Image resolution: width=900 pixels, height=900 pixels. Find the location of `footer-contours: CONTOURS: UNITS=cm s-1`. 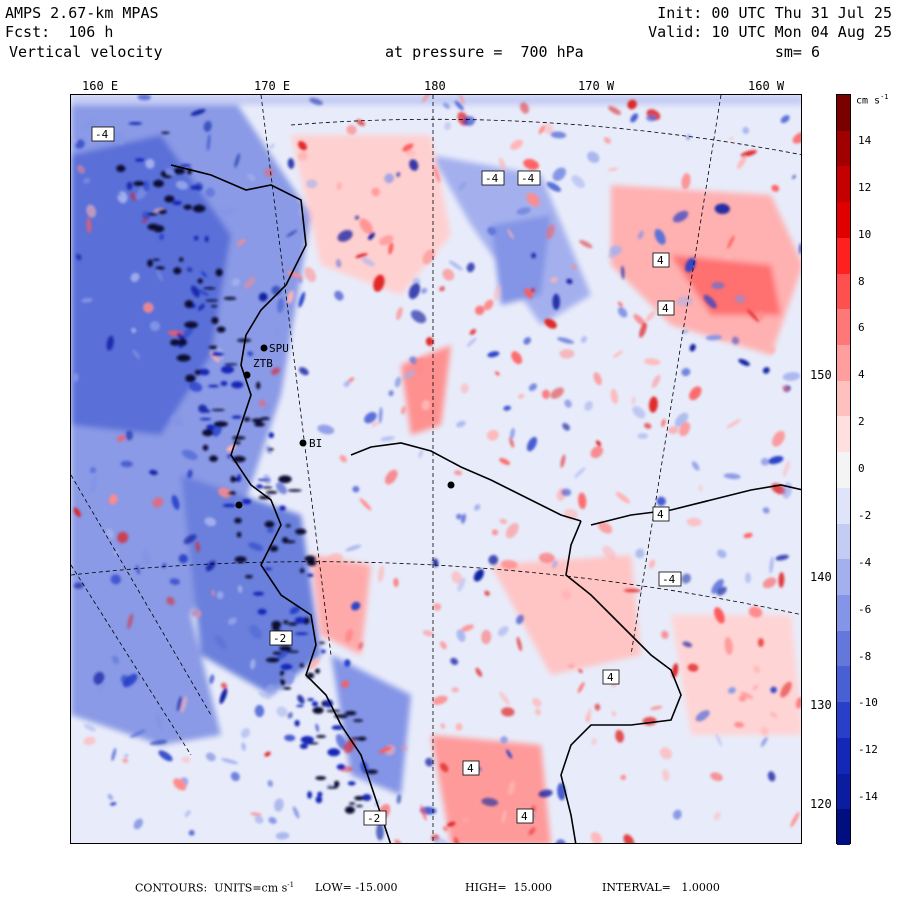

footer-contours: CONTOURS: UNITS=cm s-1 is located at coordinates (215, 888).